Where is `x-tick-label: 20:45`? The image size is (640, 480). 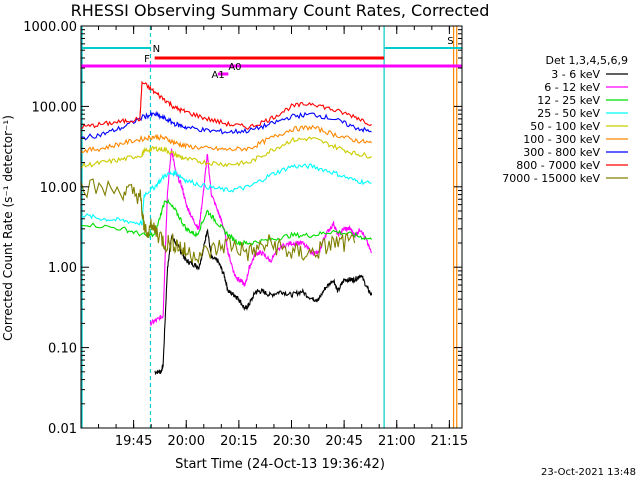
x-tick-label: 20:45 is located at coordinates (343, 441).